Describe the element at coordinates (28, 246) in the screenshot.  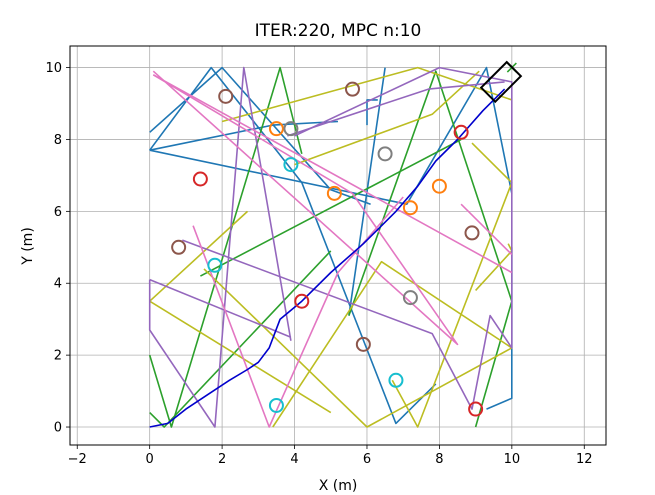
I see `y-axis-label: Y (m)` at that location.